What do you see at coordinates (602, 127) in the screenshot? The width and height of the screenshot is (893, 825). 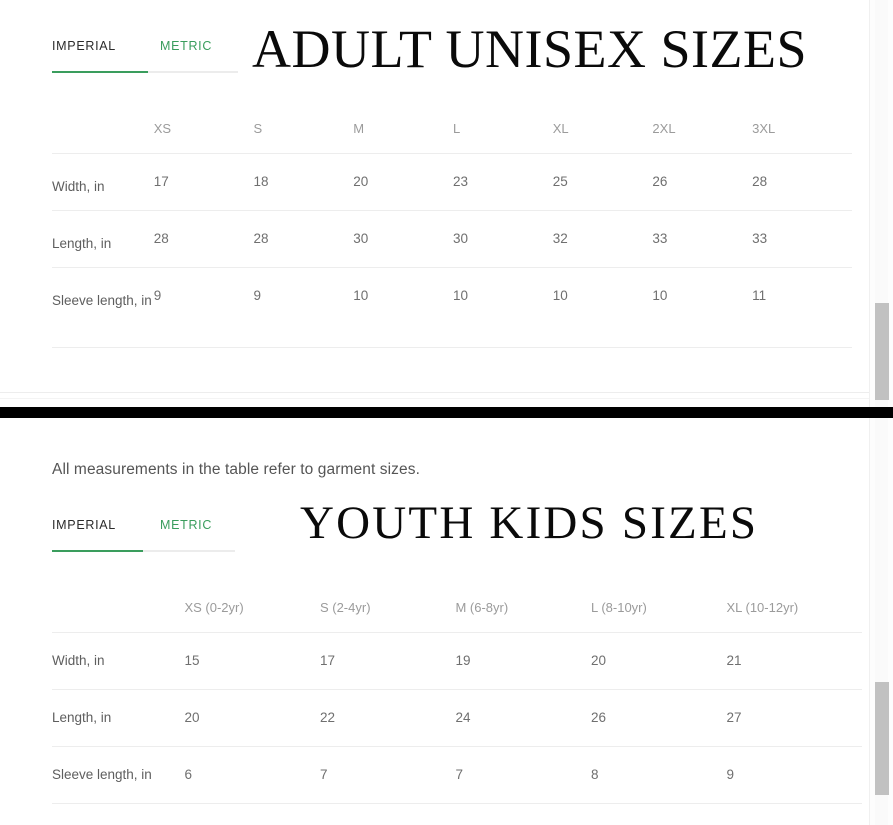 I see `adult-col-header-xl: XL` at bounding box center [602, 127].